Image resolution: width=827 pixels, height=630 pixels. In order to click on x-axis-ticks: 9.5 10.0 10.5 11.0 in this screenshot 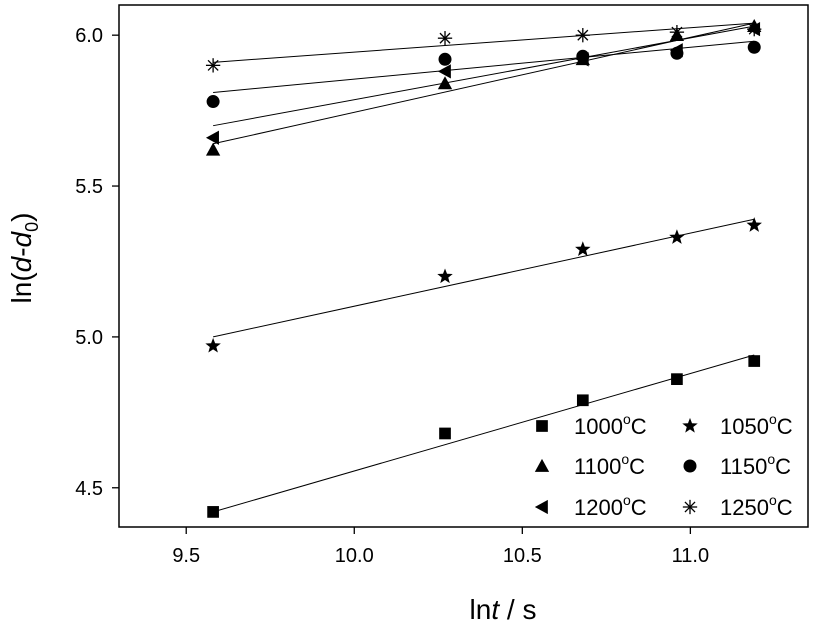, I will do `click(440, 547)`.